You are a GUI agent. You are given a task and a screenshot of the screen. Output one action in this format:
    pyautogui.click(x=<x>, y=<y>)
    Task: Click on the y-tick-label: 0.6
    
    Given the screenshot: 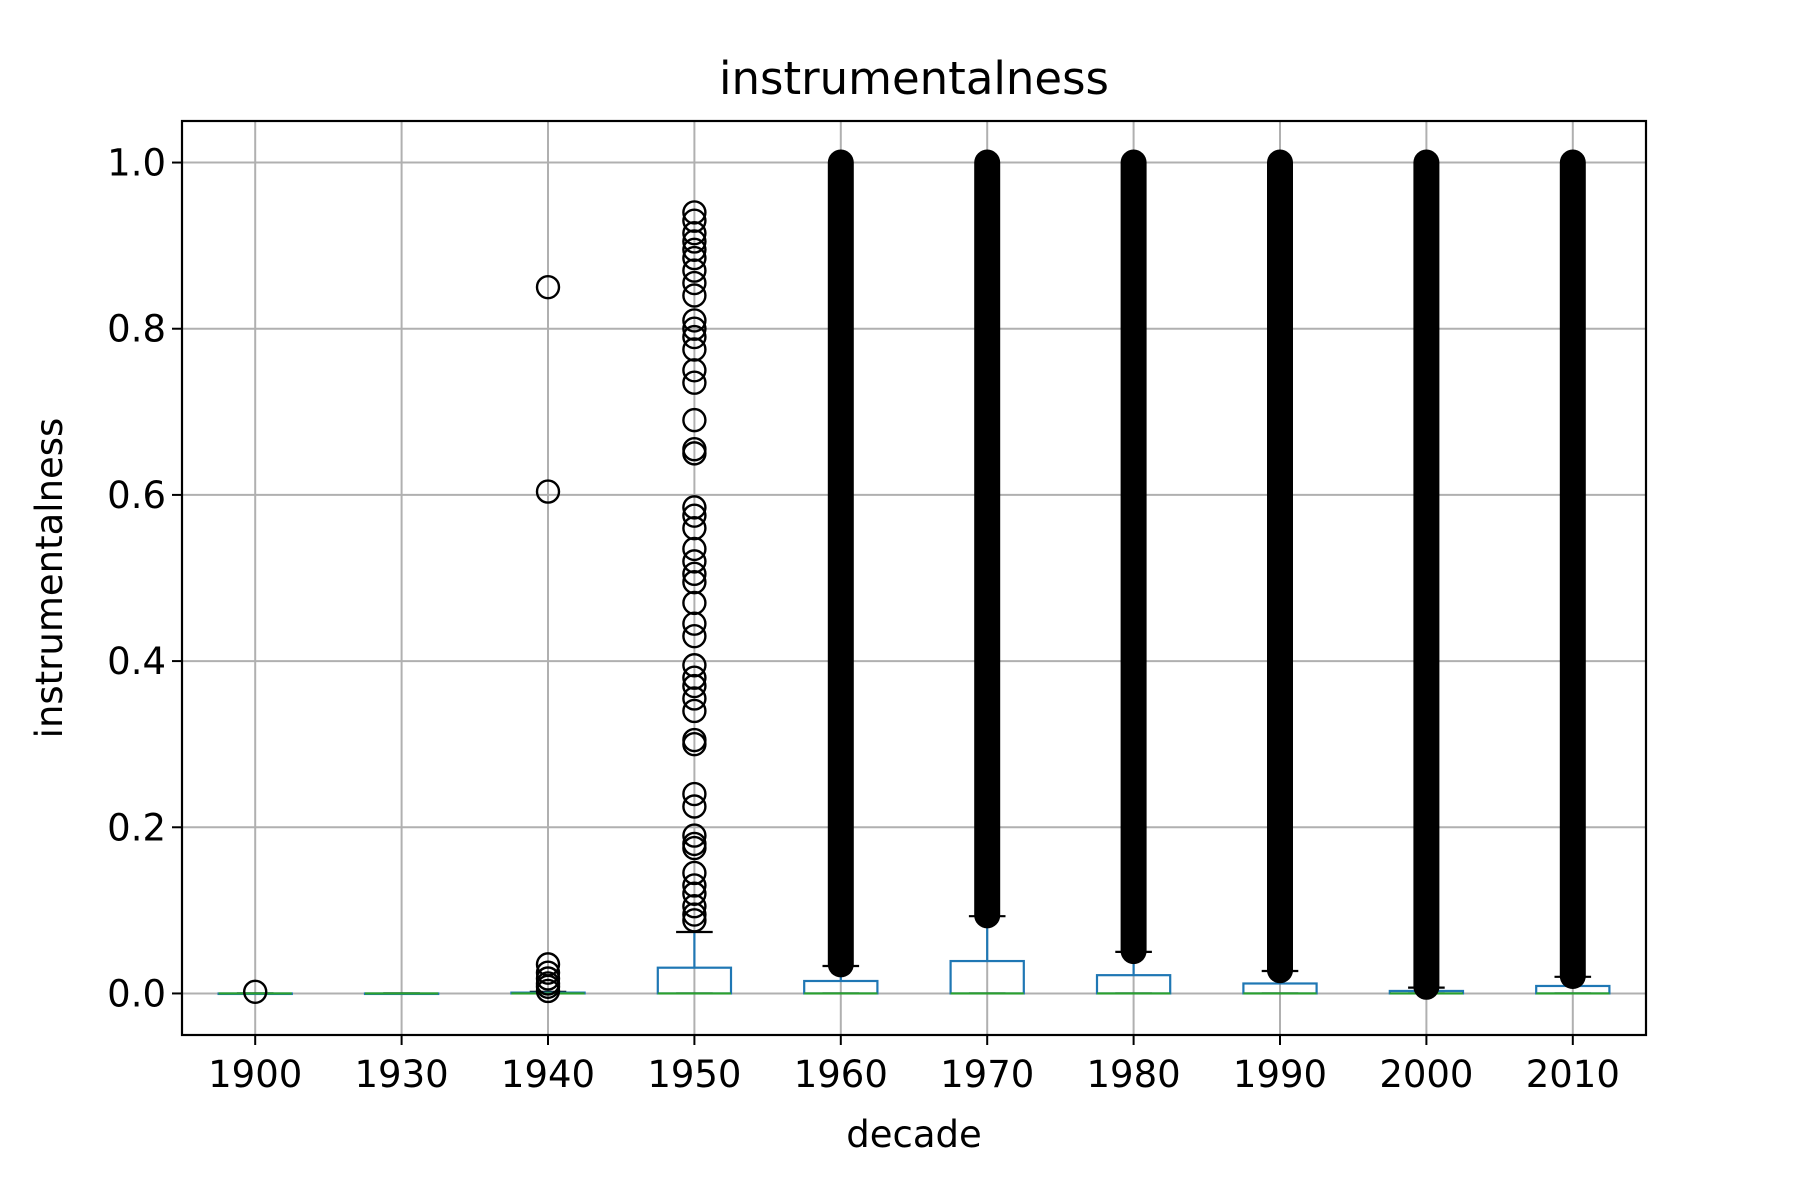 What is the action you would take?
    pyautogui.click(x=136, y=495)
    